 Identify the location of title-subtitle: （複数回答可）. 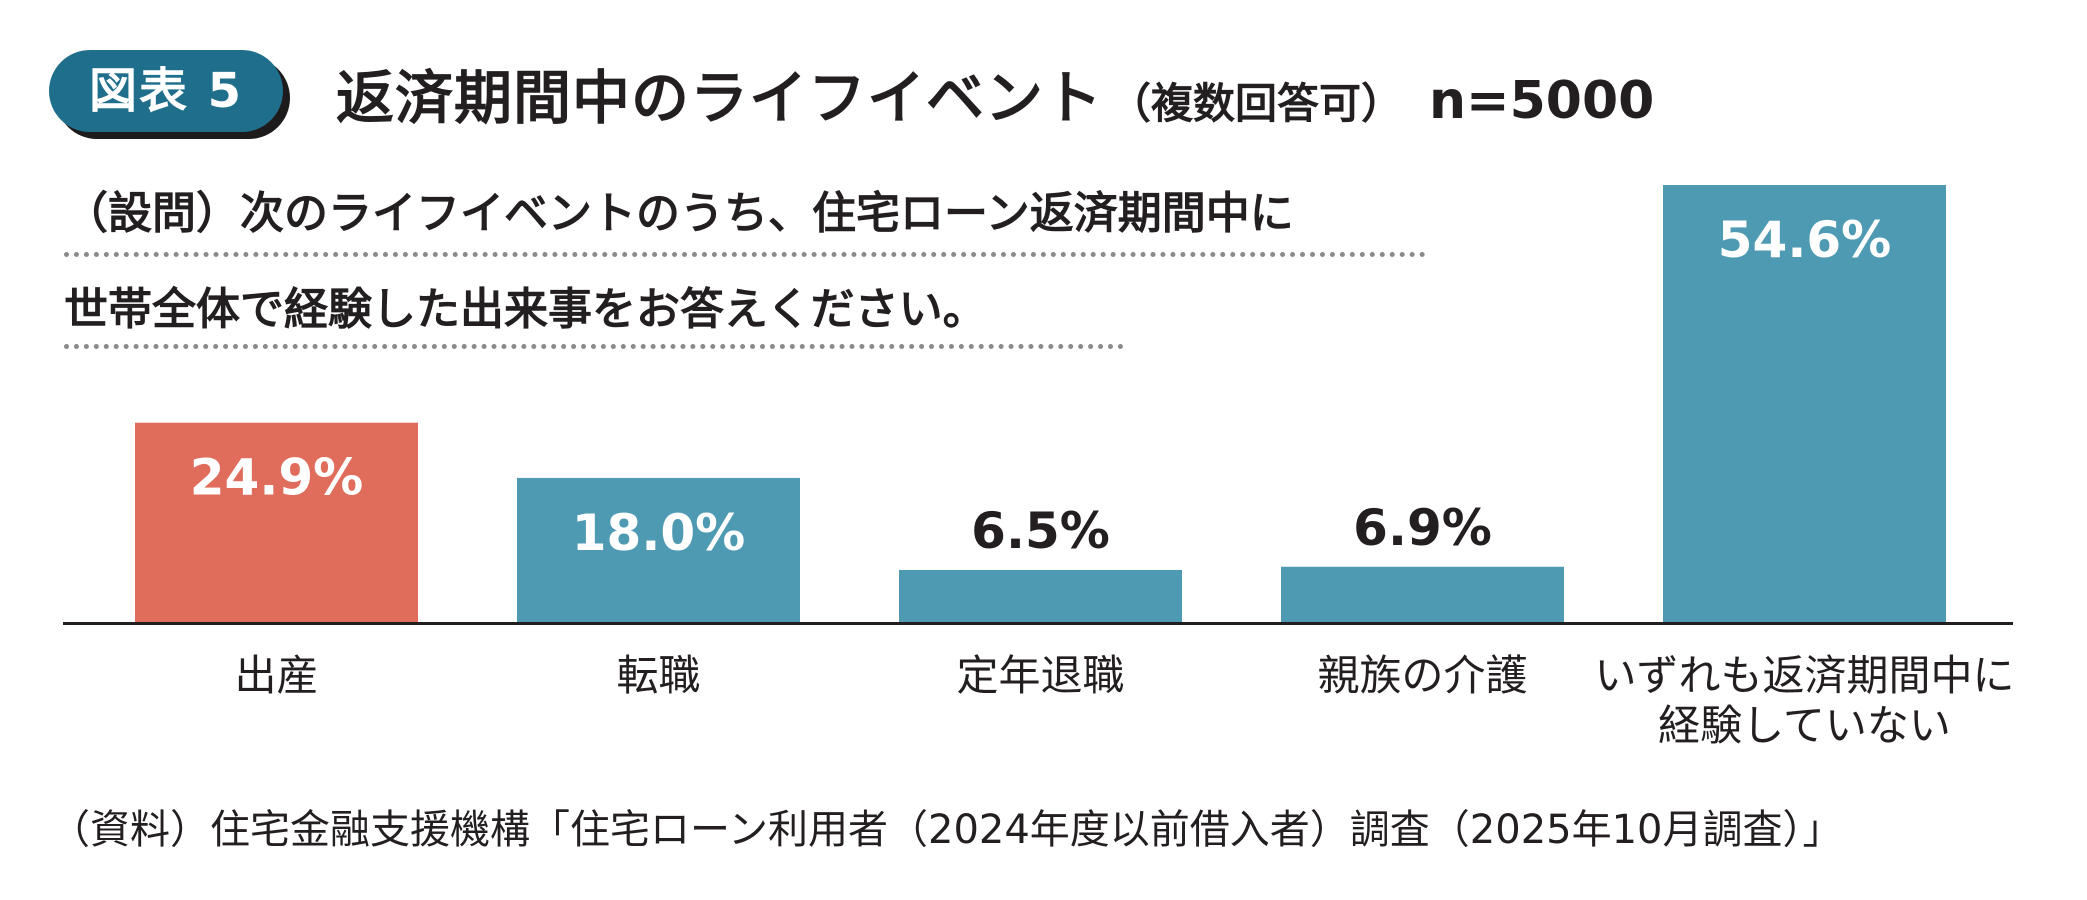
(1256, 103).